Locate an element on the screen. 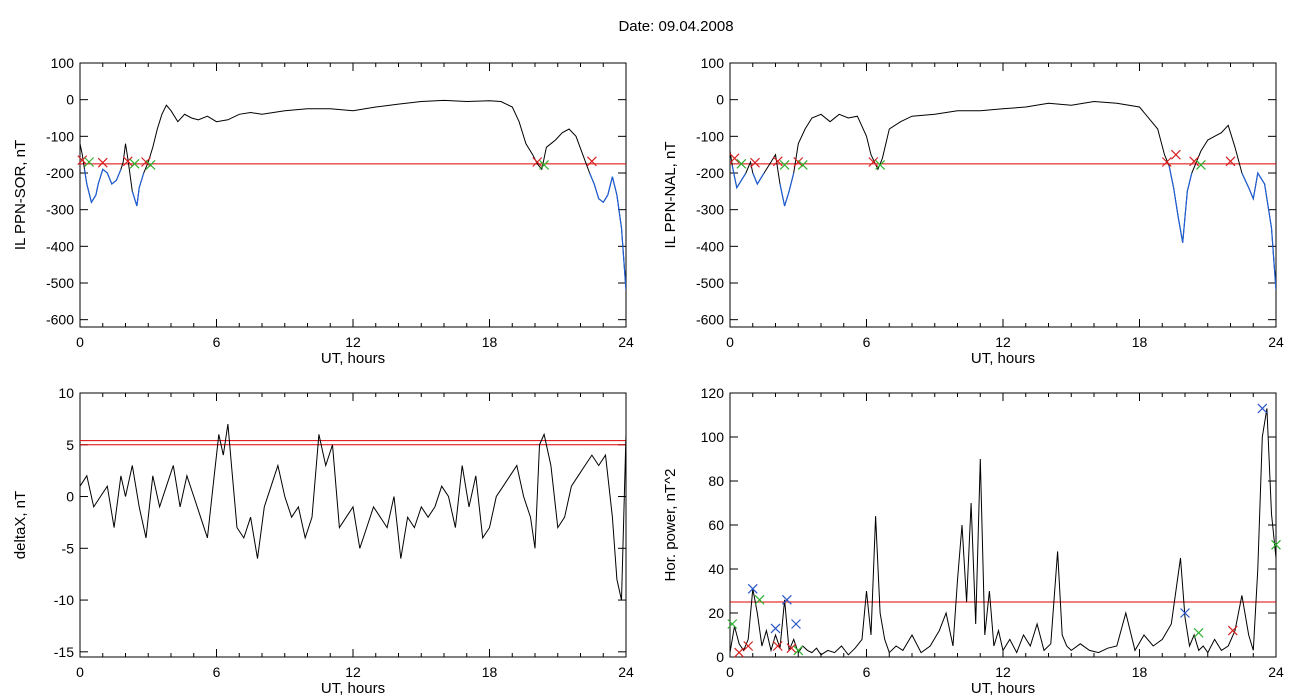 This screenshot has width=1300, height=700. chart3-y-tick-label: 120 is located at coordinates (713, 393).